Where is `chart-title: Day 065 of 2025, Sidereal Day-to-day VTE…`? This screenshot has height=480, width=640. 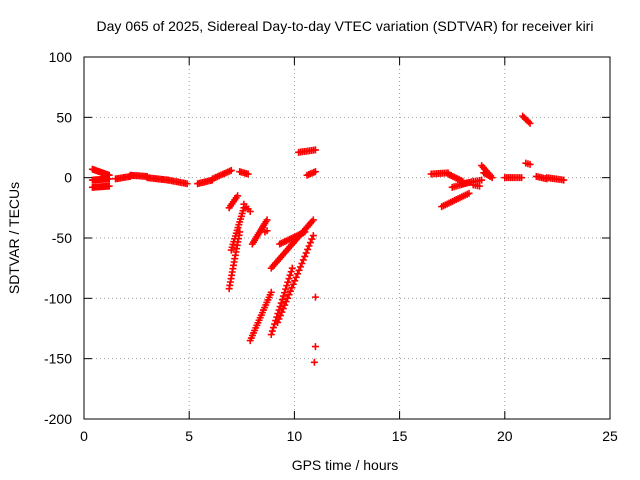
chart-title: Day 065 of 2025, Sidereal Day-to-day VTE… is located at coordinates (345, 26).